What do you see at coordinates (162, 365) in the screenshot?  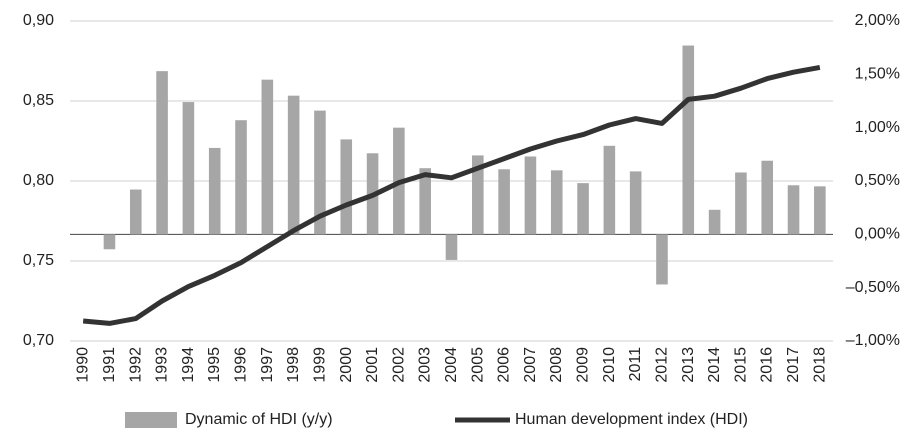 I see `x-tick-label: 1993` at bounding box center [162, 365].